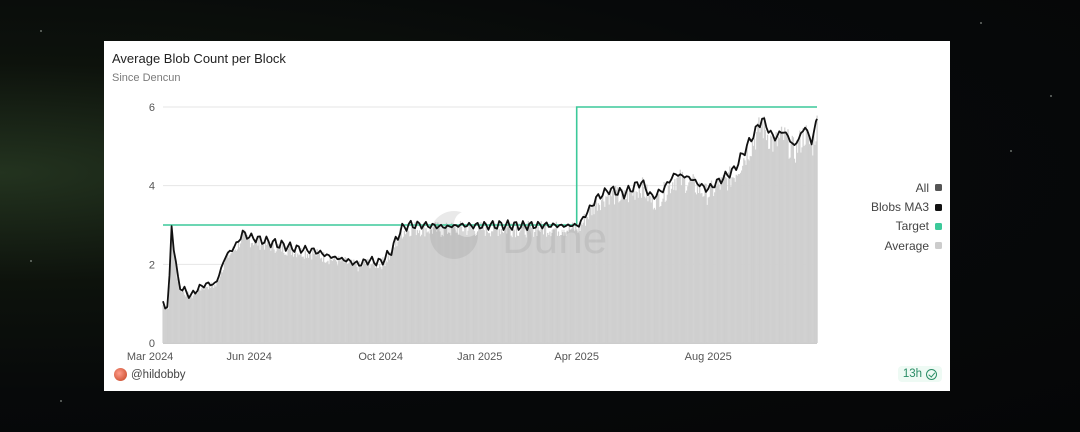 The height and width of the screenshot is (432, 1080). I want to click on legend-label: Target, so click(912, 226).